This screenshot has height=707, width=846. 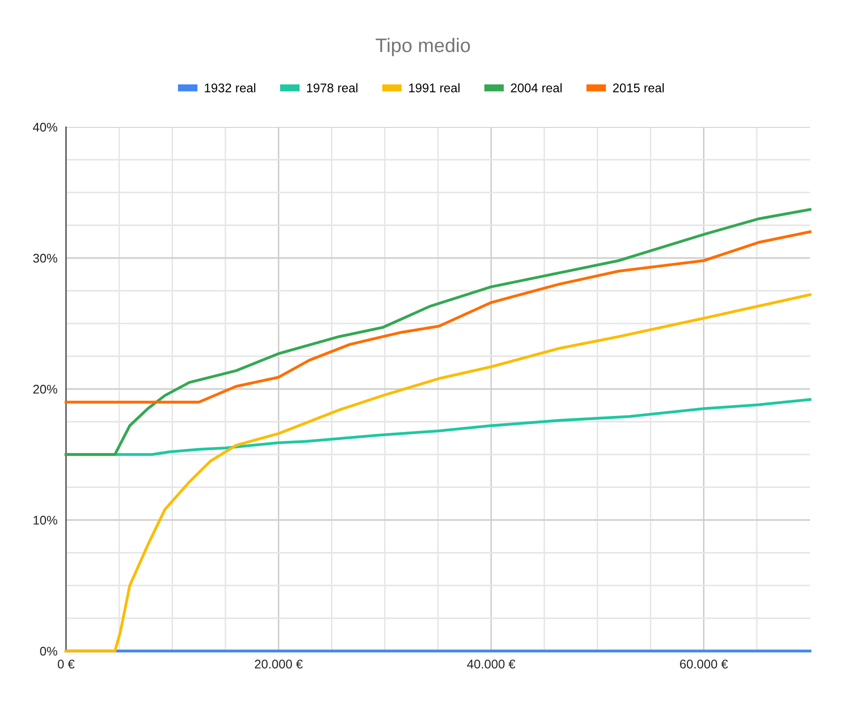 I want to click on legend-label: 2015 real, so click(x=638, y=87).